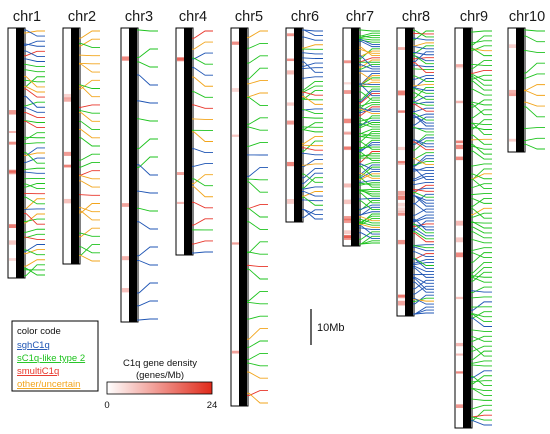  Describe the element at coordinates (527, 17) in the screenshot. I see `chromosome-label: chr10` at that location.